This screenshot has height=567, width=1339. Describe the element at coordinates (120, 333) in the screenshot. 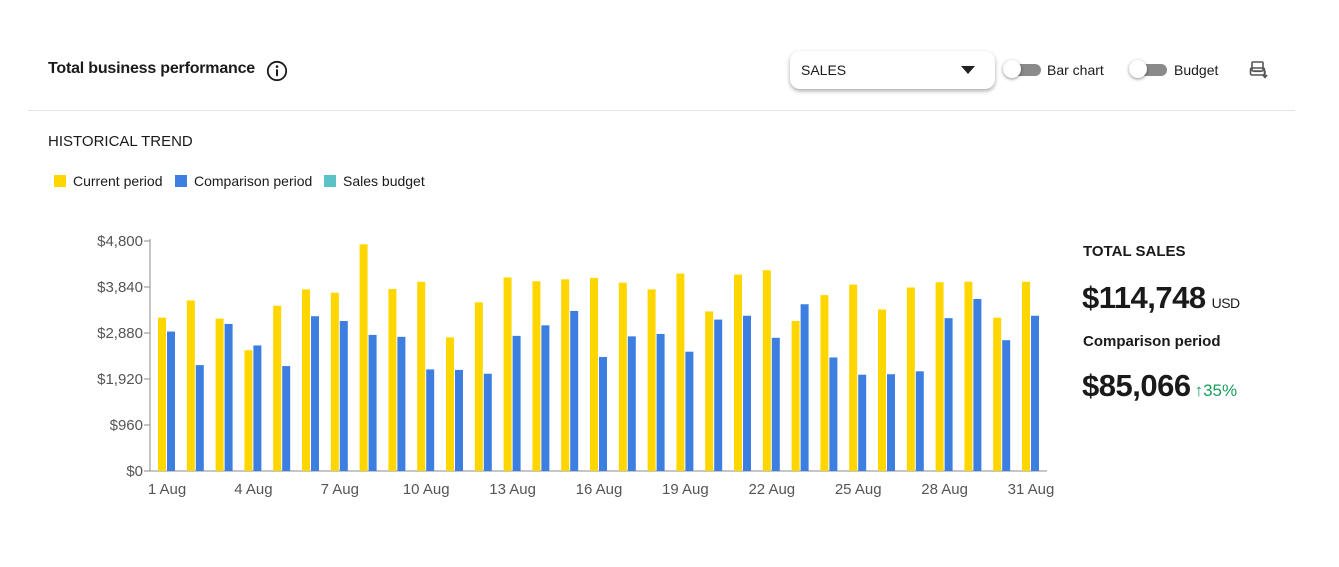

I see `y-tick-label: $2,880` at that location.